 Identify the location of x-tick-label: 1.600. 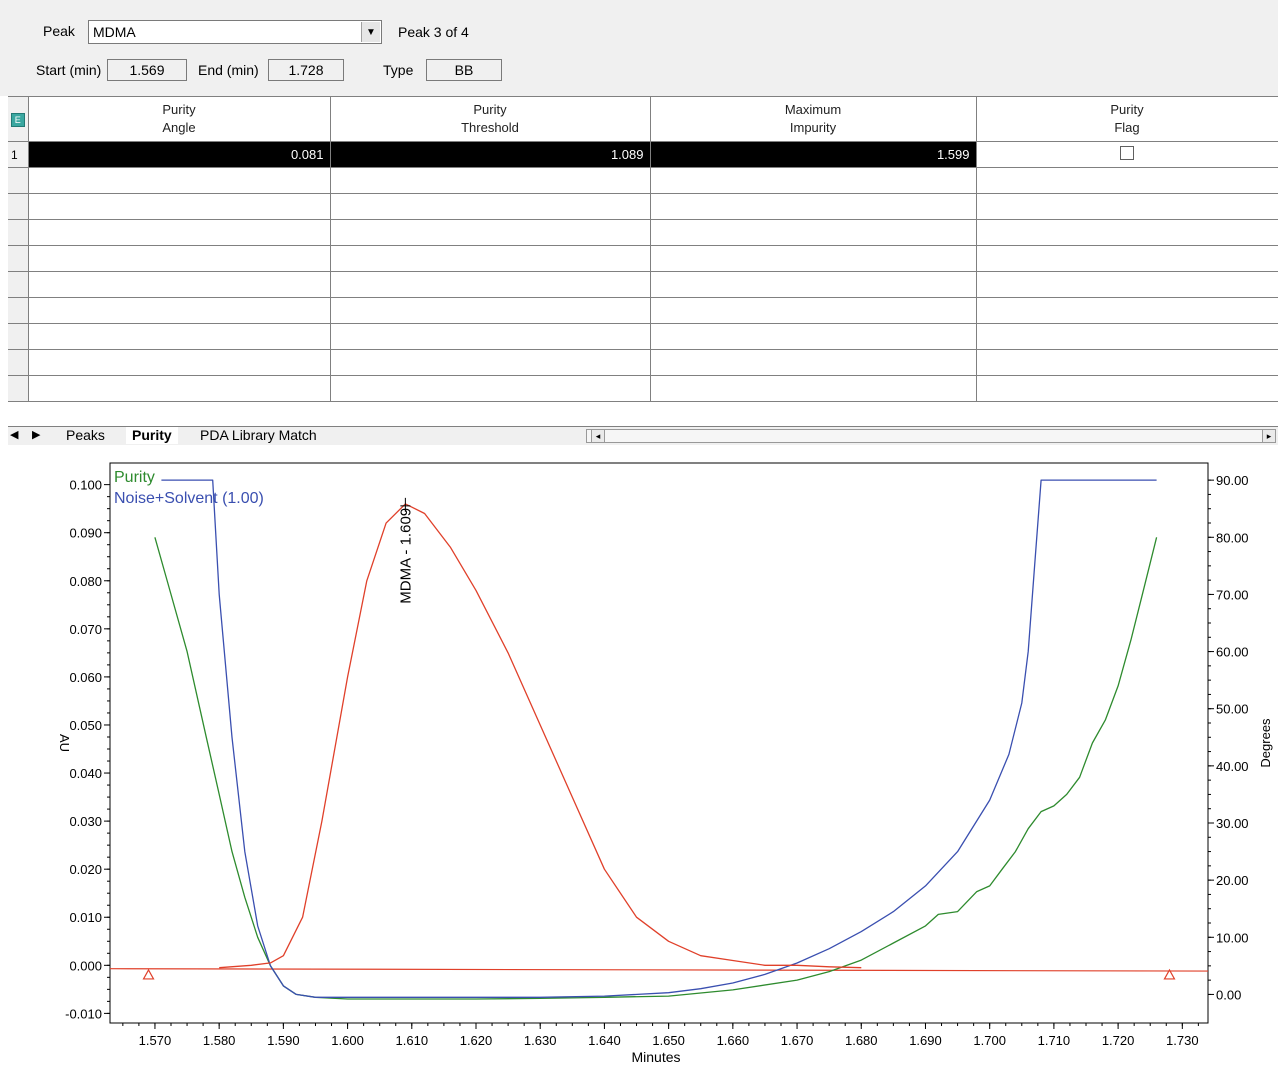
(347, 1040).